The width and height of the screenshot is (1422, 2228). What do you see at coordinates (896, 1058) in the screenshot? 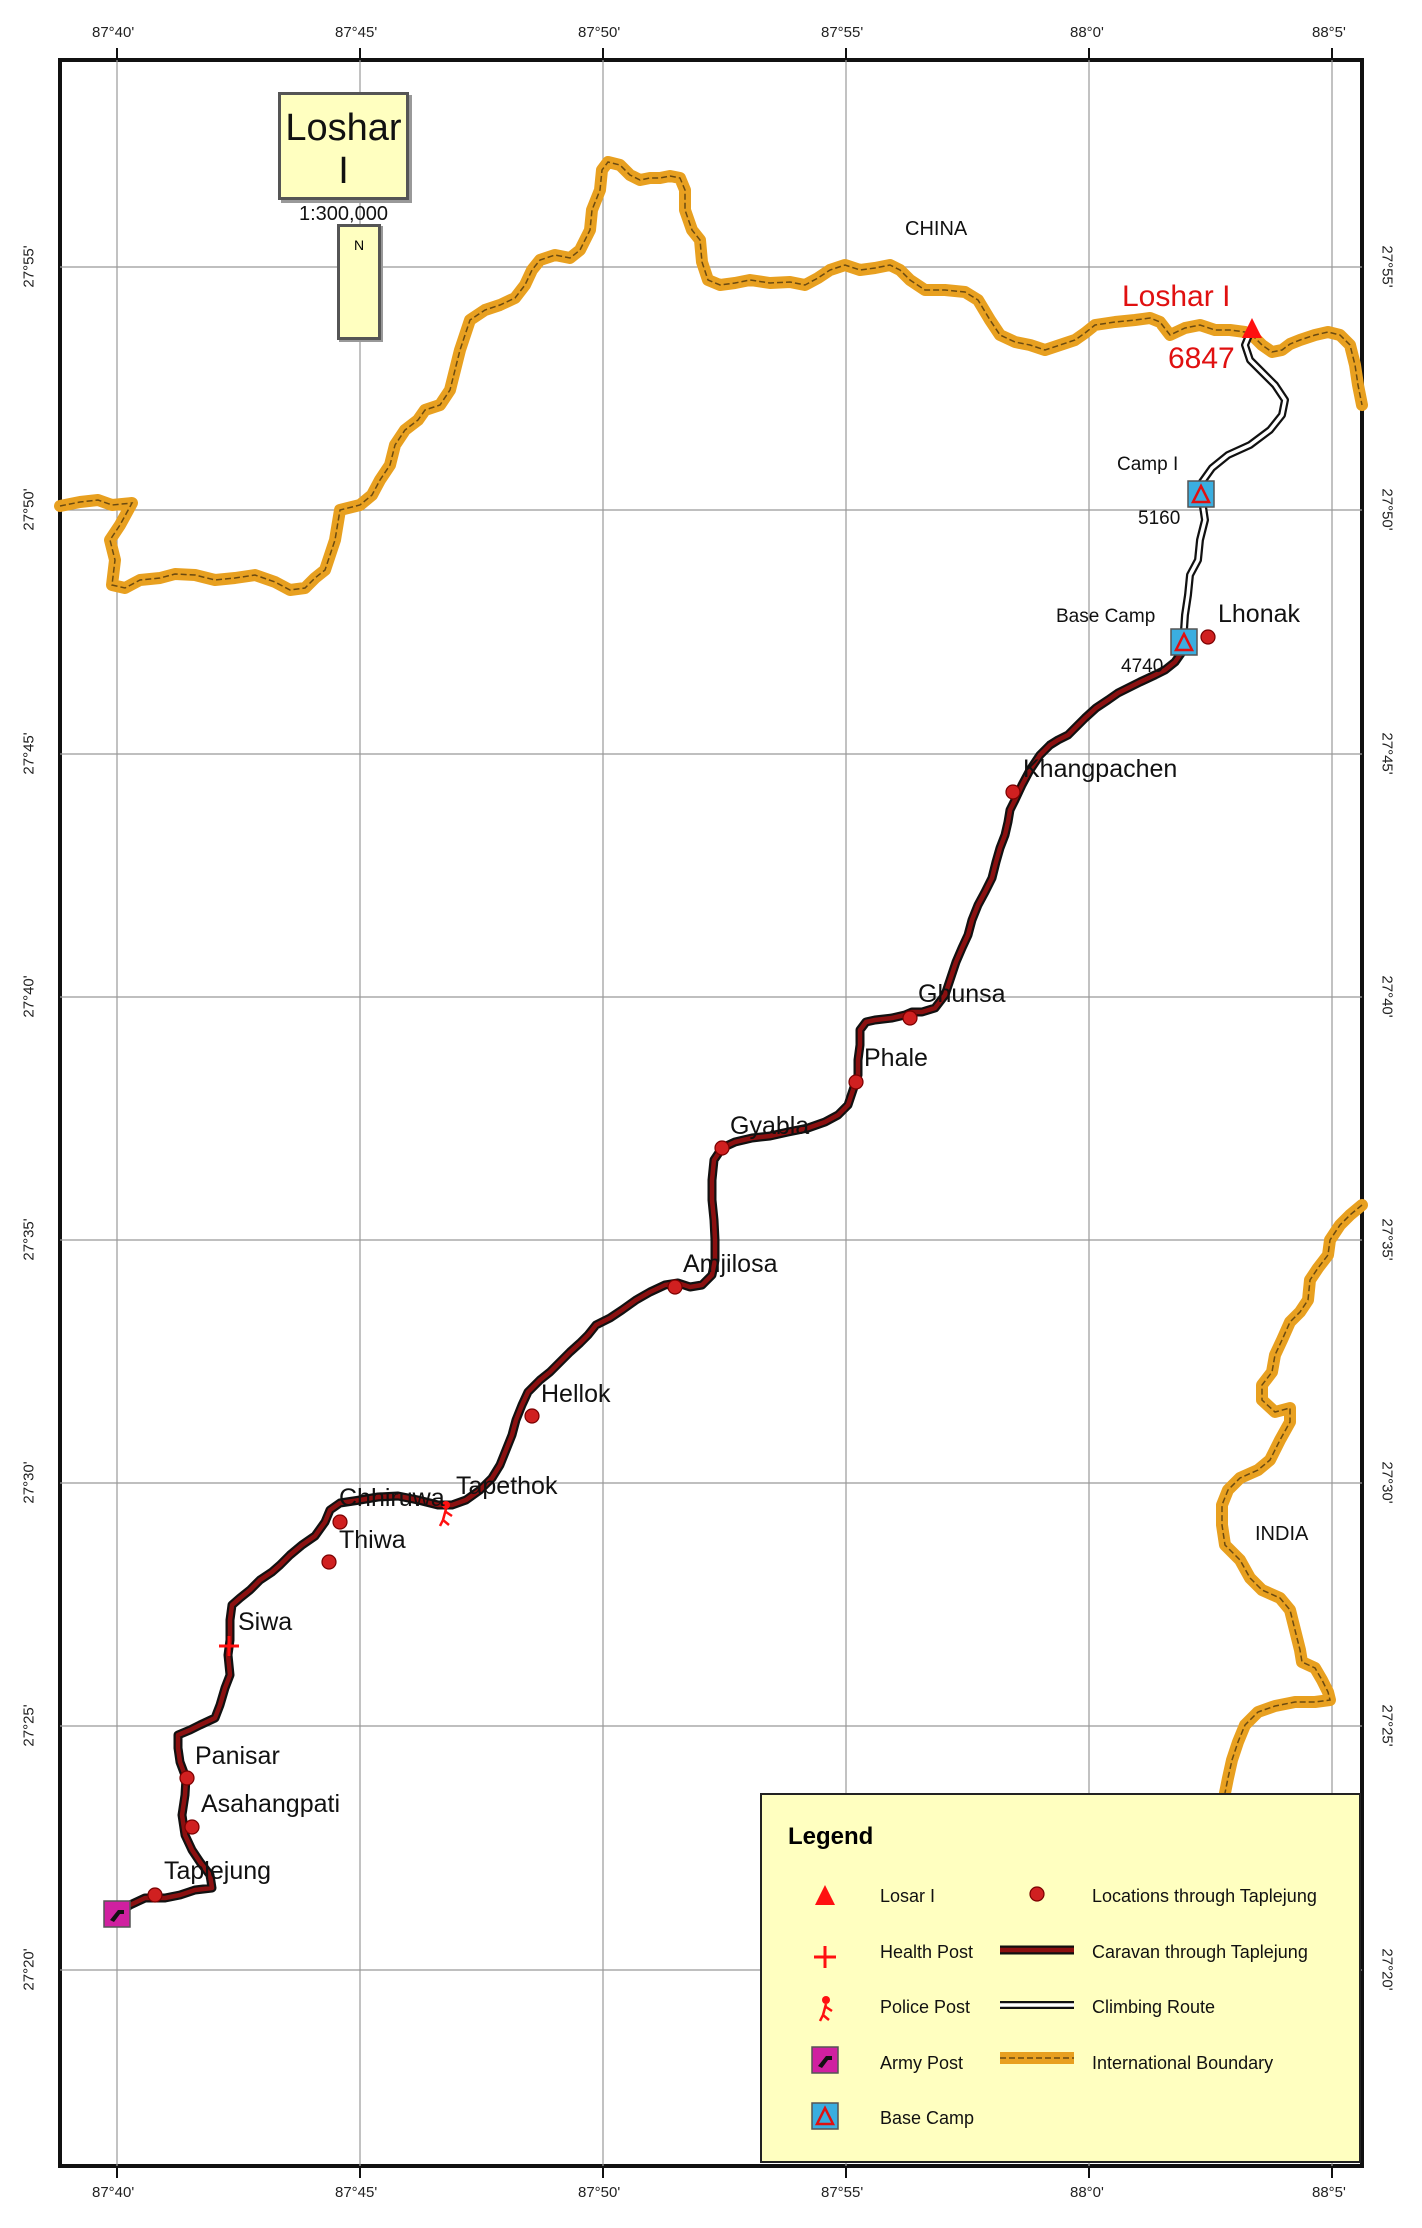
I see `place-label-phale: Phale` at bounding box center [896, 1058].